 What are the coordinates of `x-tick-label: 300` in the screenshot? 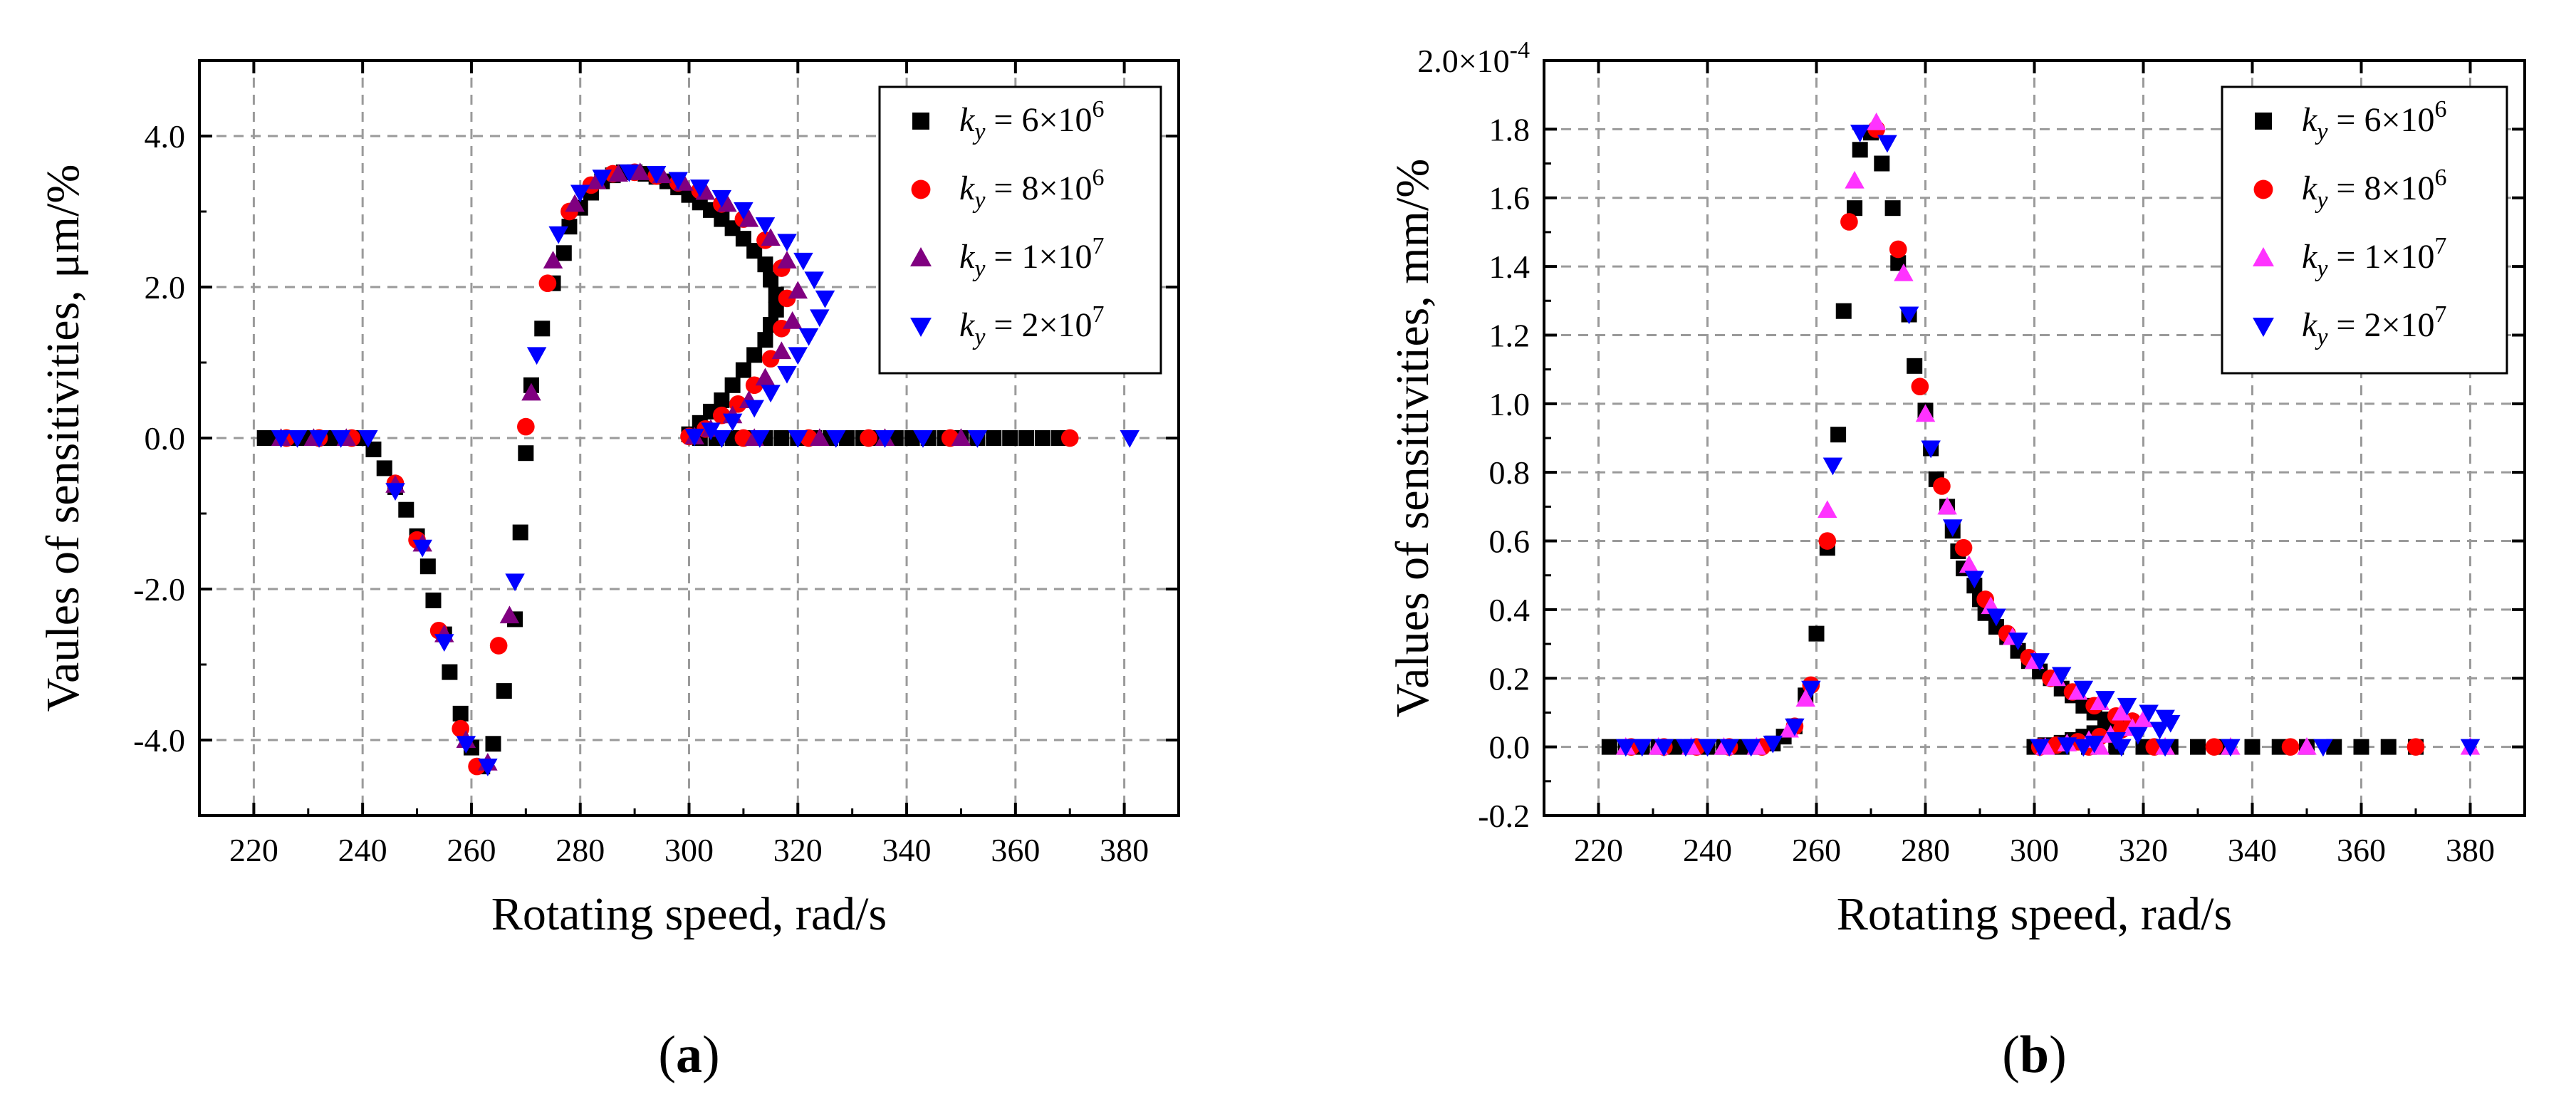 It's located at (2034, 850).